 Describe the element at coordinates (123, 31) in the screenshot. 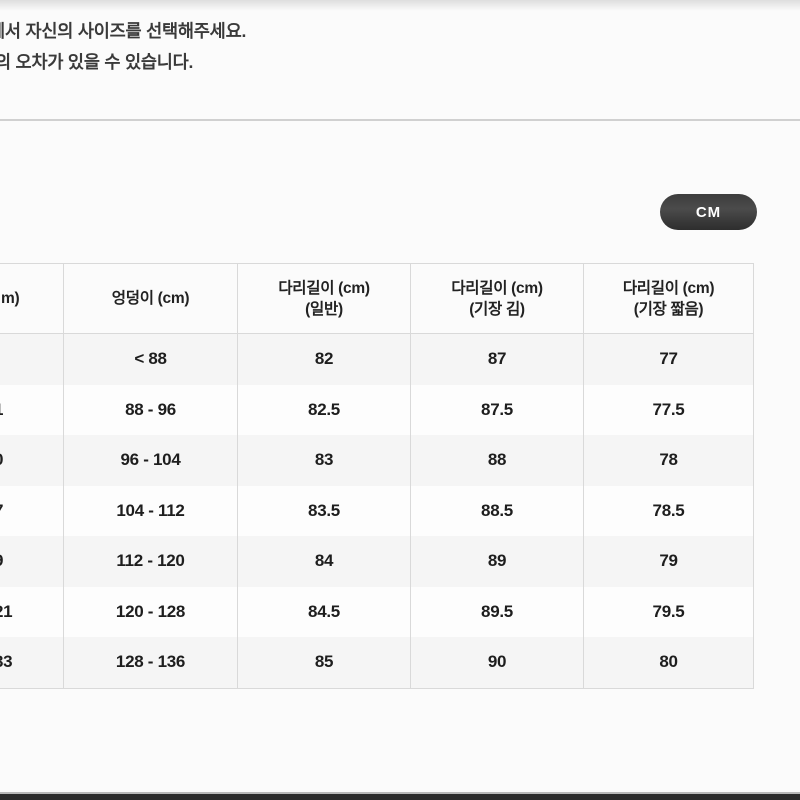

I see `instruction-line-1: 에서 자신의 사이즈를 선택해주세요.` at that location.